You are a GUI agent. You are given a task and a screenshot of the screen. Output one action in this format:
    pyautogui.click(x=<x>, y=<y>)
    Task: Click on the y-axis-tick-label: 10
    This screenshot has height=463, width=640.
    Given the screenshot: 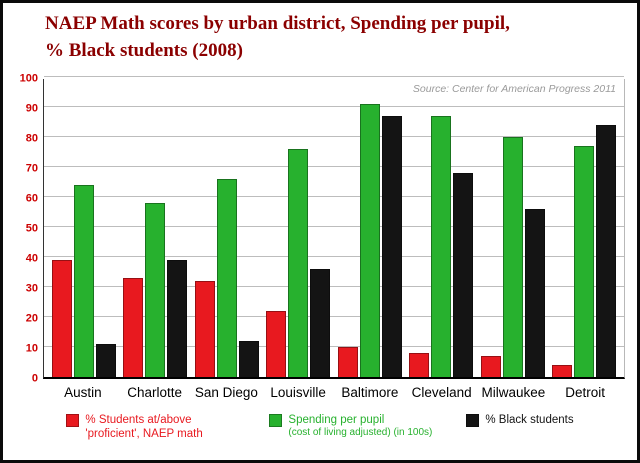 What is the action you would take?
    pyautogui.click(x=31, y=348)
    